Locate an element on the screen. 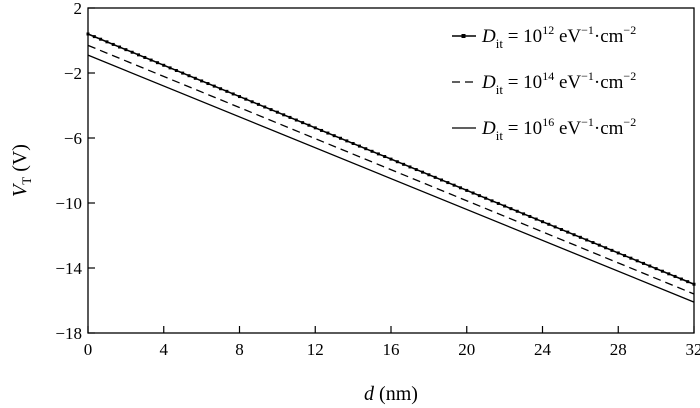  x-tick-label: 4 is located at coordinates (164, 349).